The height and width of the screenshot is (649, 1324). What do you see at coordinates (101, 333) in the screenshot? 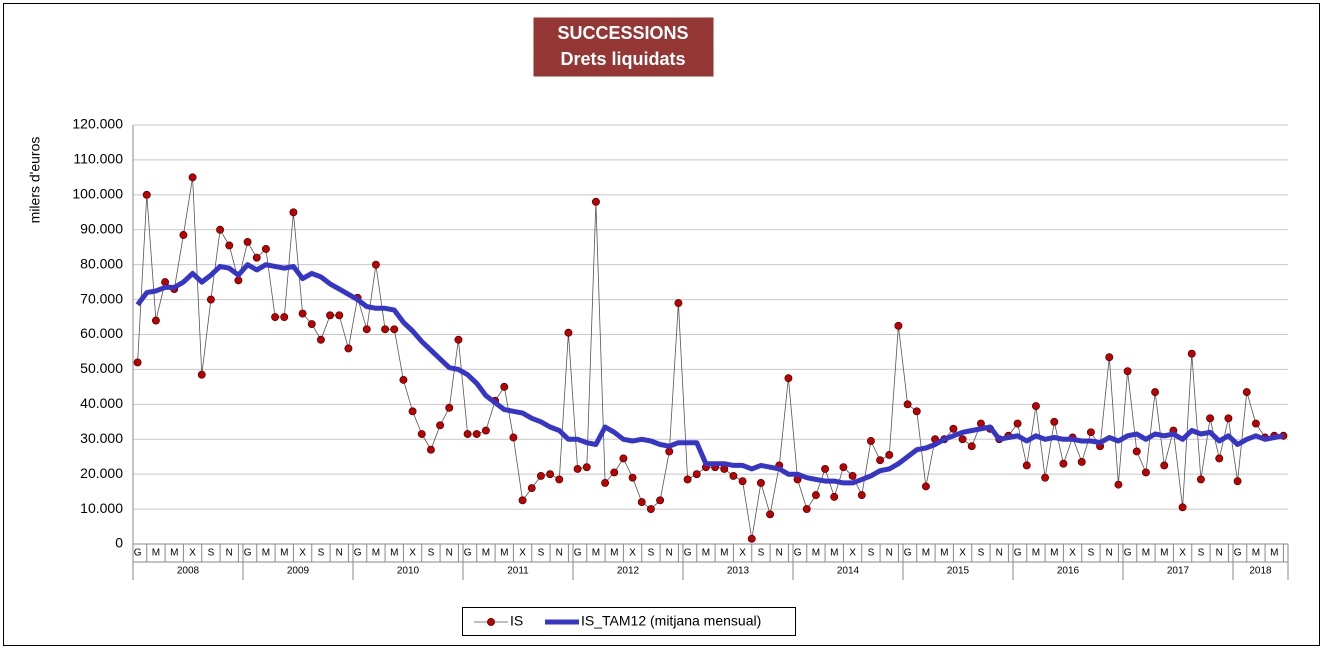
I see `y-tick-label: 60.000` at bounding box center [101, 333].